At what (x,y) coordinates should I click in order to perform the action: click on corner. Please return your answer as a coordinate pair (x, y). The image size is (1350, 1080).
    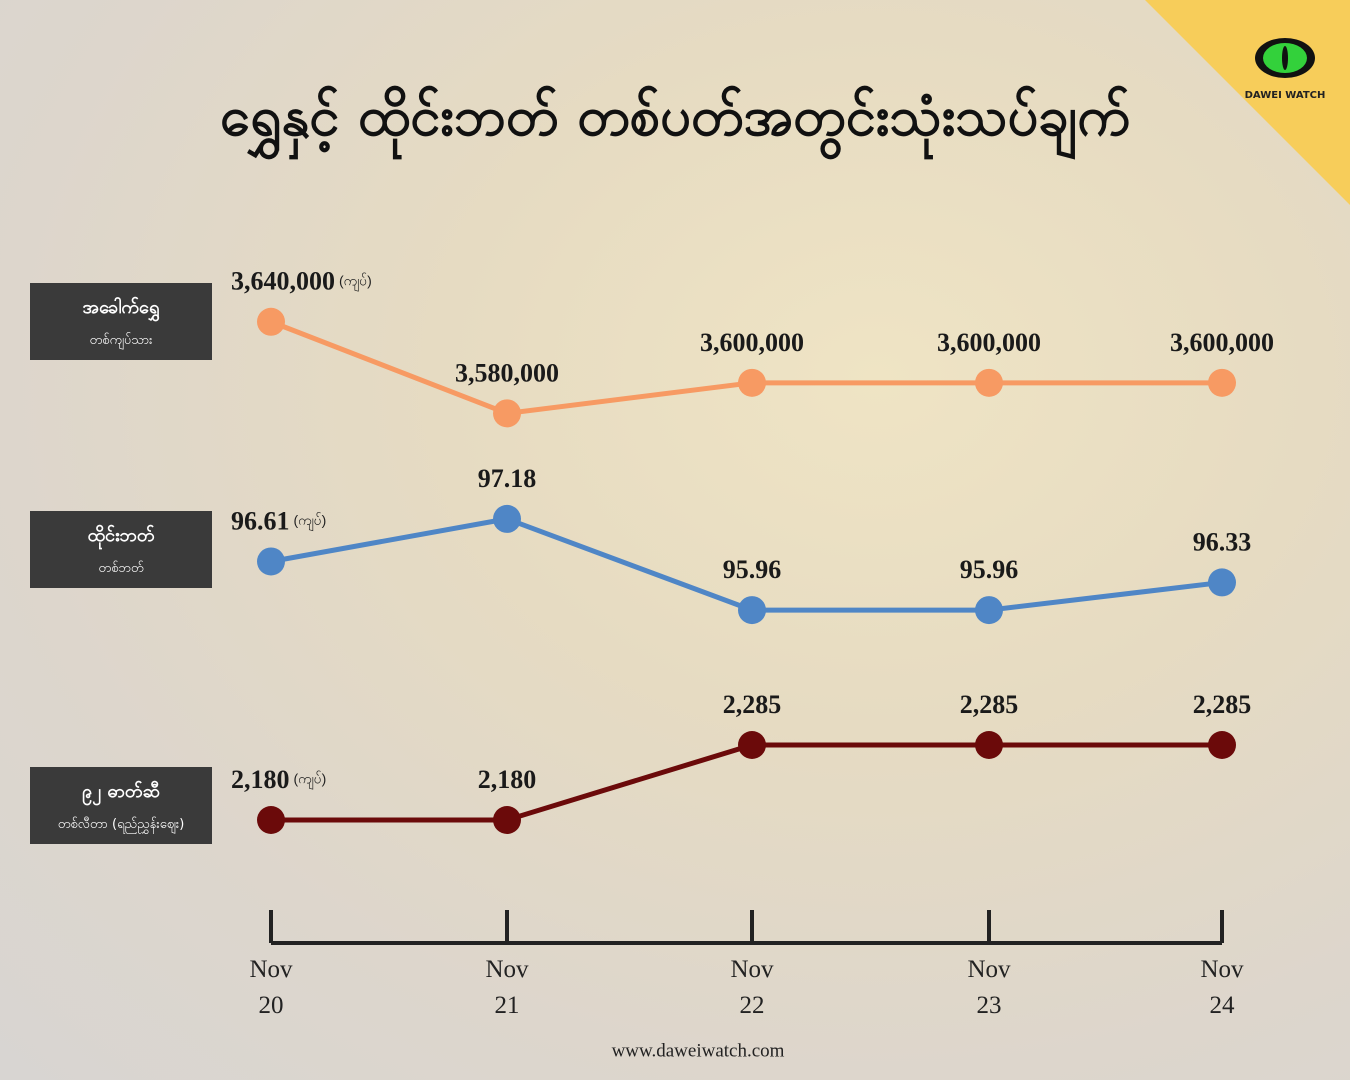
    Looking at the image, I should click on (1247, 102).